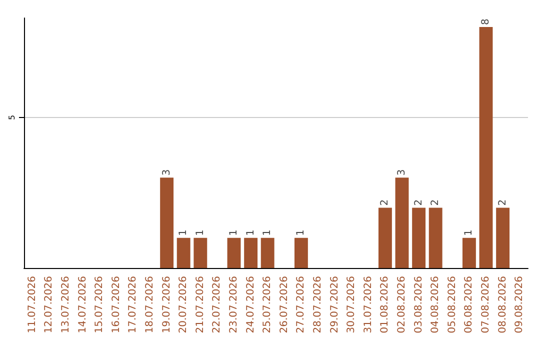 The height and width of the screenshot is (340, 540). Describe the element at coordinates (200, 305) in the screenshot. I see `x-tick-label: 21.07.2026` at that location.